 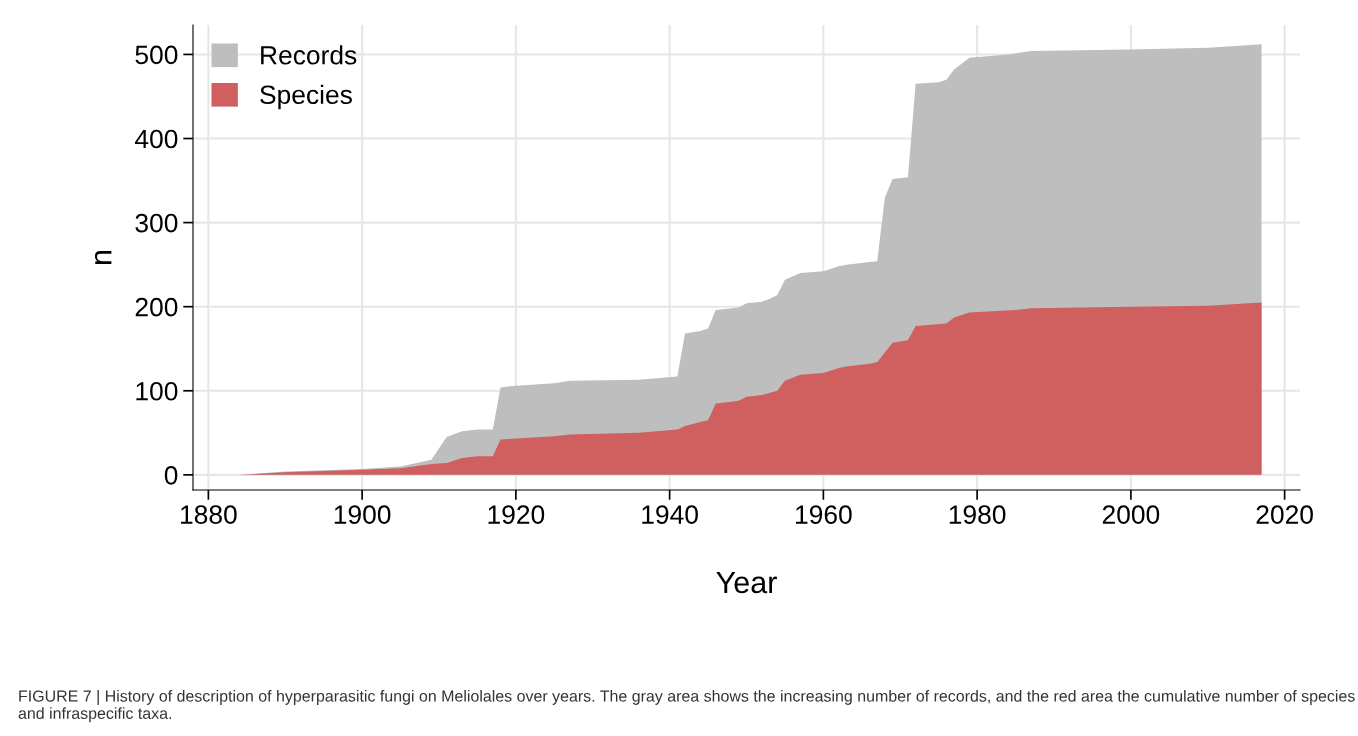 I want to click on x-tick-label: 2020, so click(x=1284, y=514).